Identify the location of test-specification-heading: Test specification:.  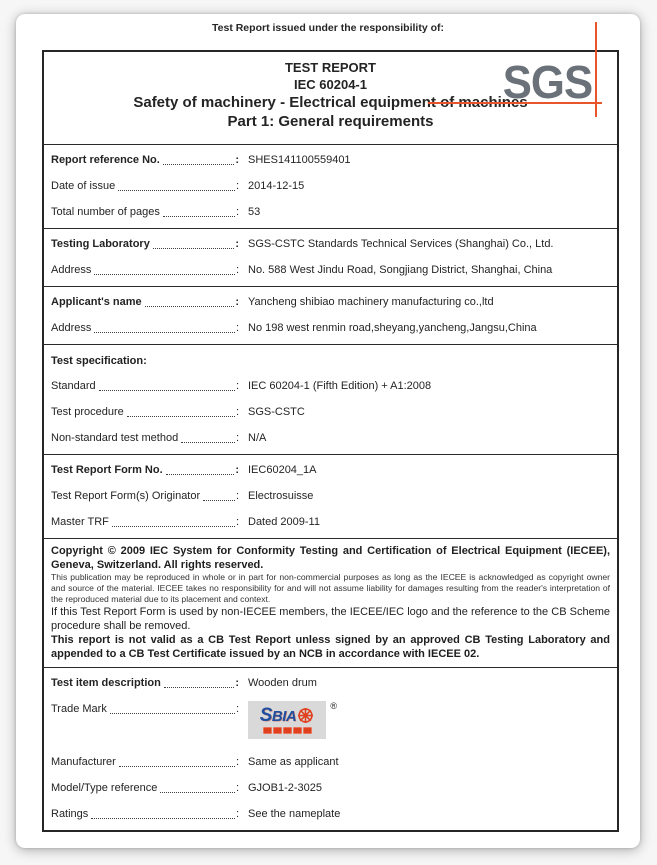
(99, 361).